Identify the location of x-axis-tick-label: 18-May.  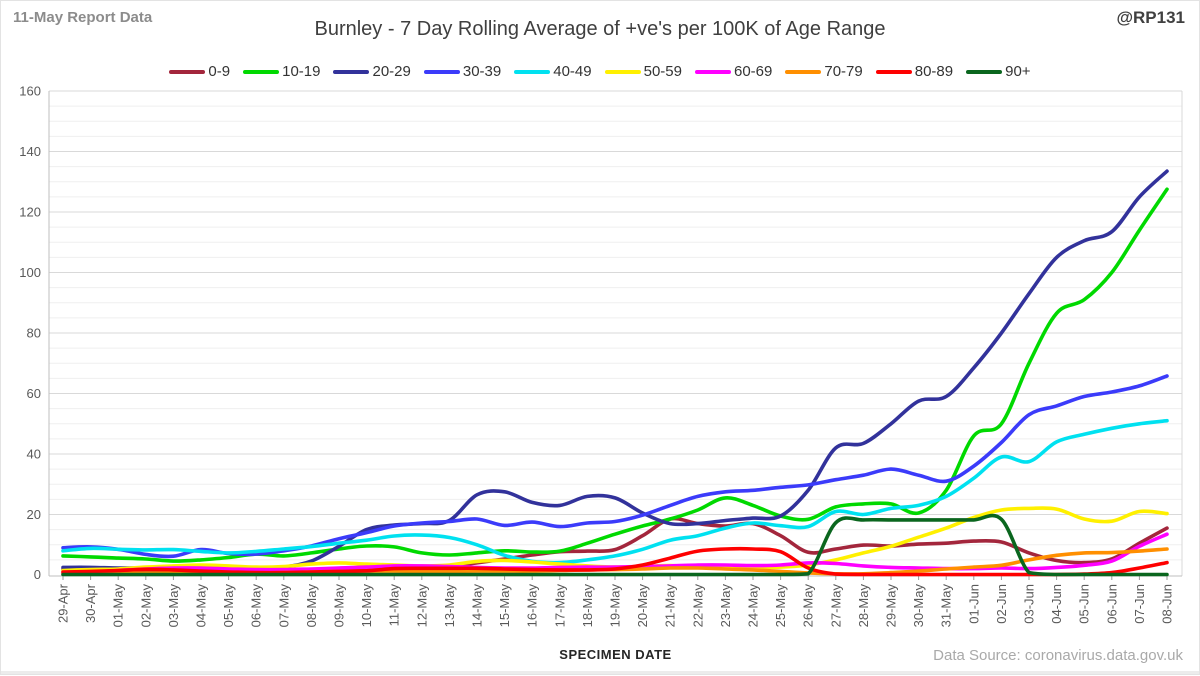
(587, 606).